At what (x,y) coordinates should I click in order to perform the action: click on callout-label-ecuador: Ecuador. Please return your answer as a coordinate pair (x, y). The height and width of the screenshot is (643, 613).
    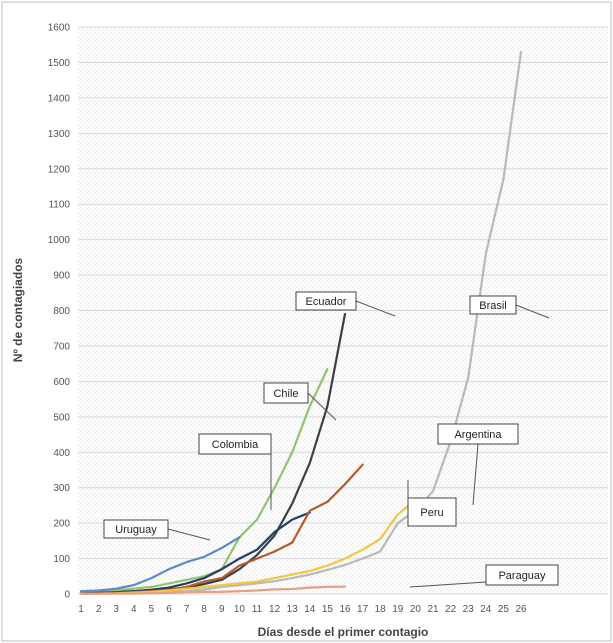
    Looking at the image, I should click on (326, 302).